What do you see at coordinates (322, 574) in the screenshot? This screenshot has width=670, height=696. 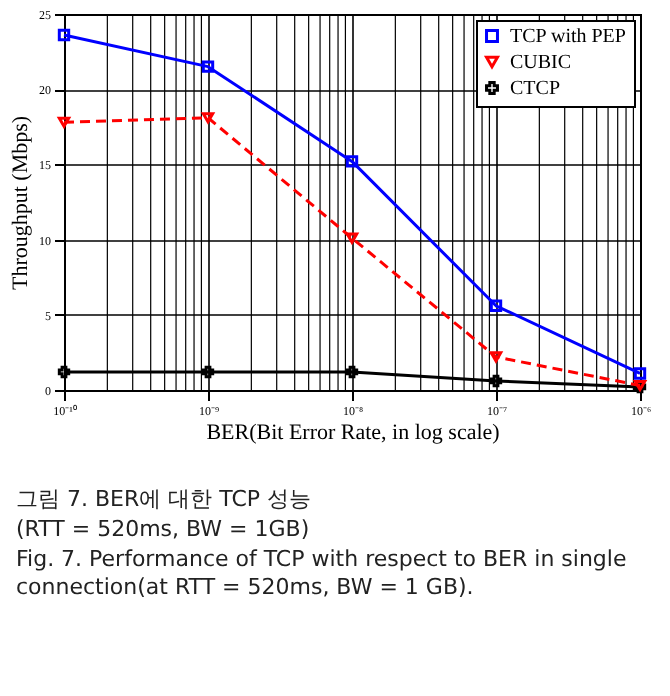 I see `caption: Fig. 7. Performance of TCP with respect to BER in single connection(at RTT = 520ms, BW = 1 GB).` at bounding box center [322, 574].